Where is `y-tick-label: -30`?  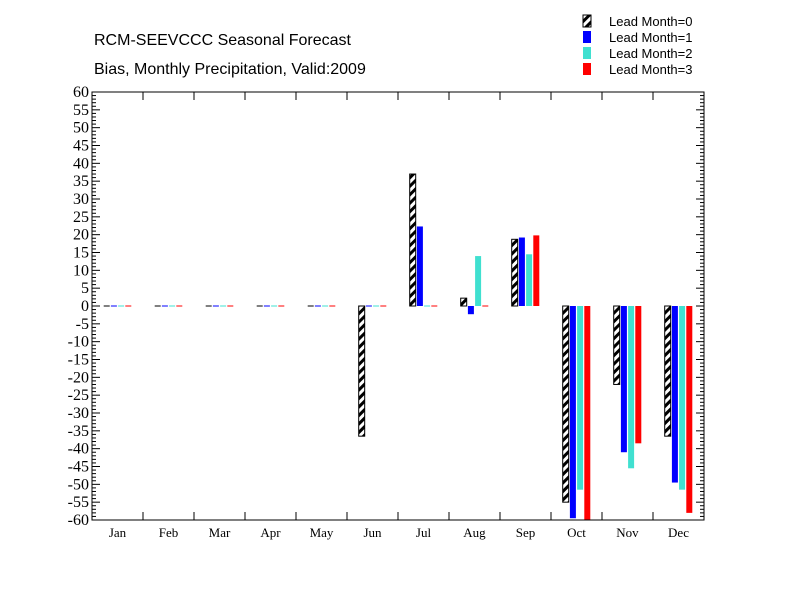 y-tick-label: -30 is located at coordinates (78, 413).